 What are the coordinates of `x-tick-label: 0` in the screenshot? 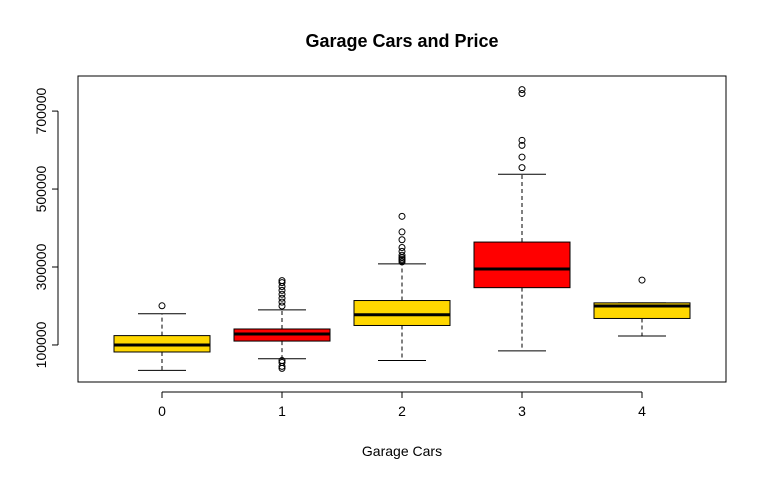 It's located at (162, 411).